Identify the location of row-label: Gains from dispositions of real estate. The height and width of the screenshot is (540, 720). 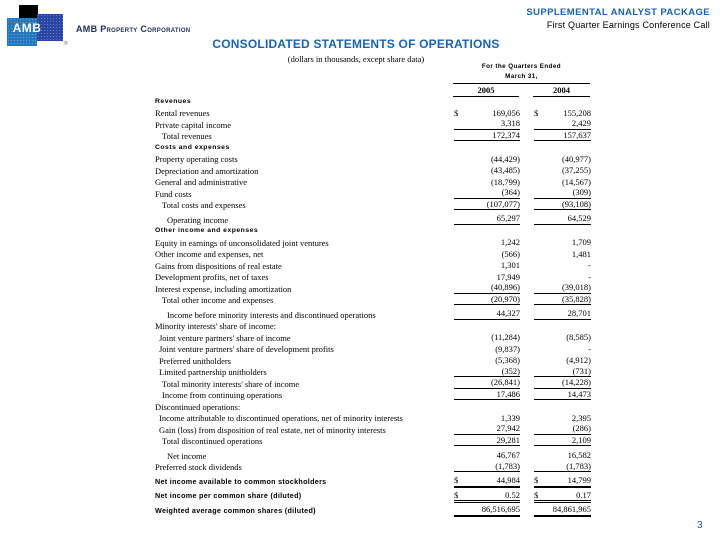
(218, 265).